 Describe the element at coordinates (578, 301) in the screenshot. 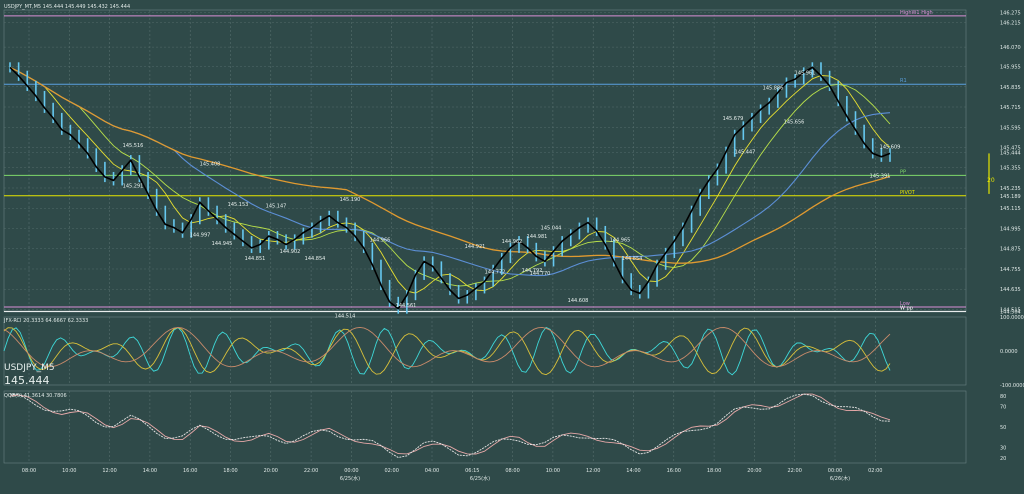

I see `price-annotation: 144.608` at that location.